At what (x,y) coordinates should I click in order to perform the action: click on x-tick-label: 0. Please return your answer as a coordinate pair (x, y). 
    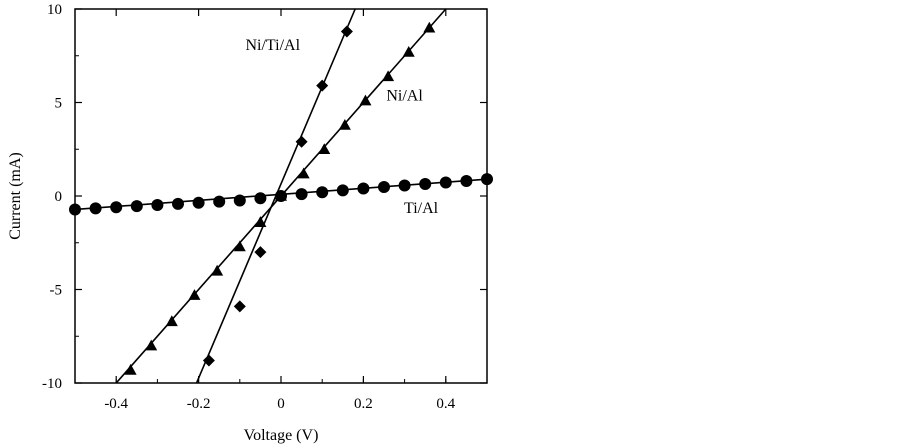
    Looking at the image, I should click on (281, 404).